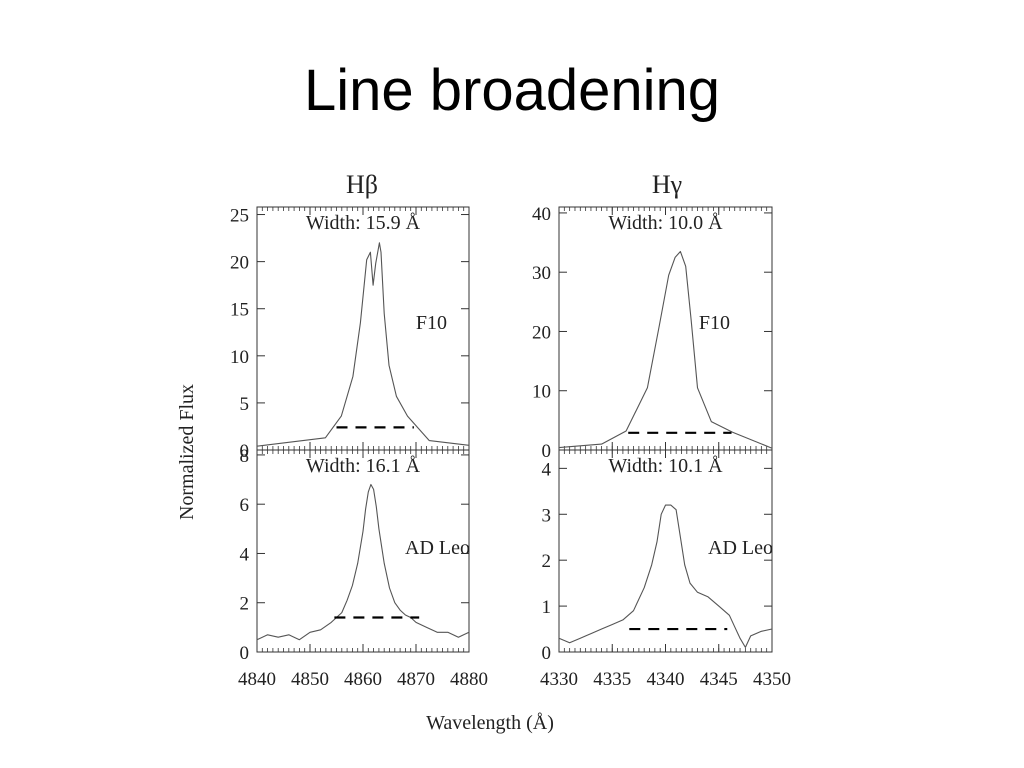  I want to click on x-tick-label: 4840, so click(257, 679).